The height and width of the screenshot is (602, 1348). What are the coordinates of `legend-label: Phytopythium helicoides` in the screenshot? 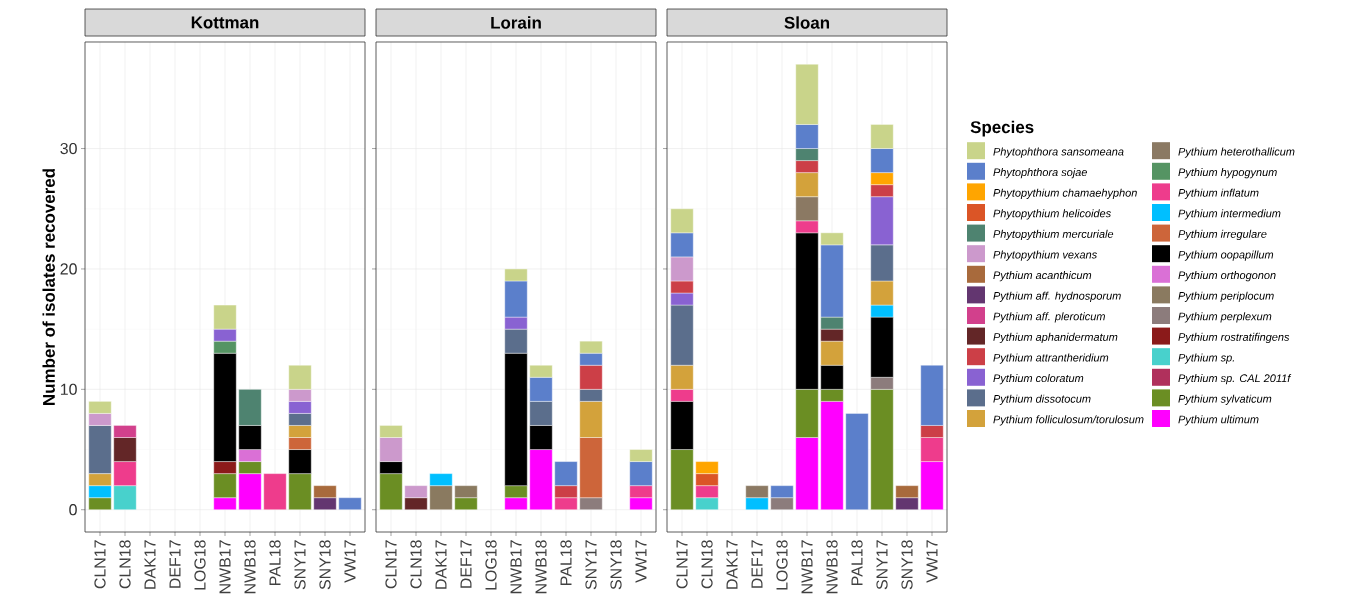 It's located at (1052, 214).